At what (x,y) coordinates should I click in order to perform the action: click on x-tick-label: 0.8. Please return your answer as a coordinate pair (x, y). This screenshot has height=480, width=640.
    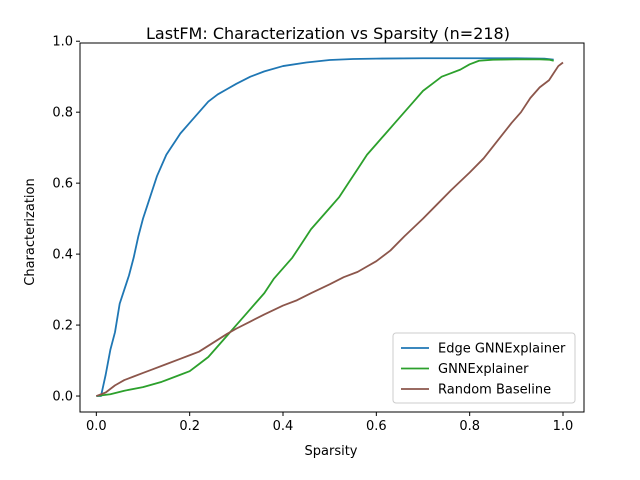
    Looking at the image, I should click on (469, 426).